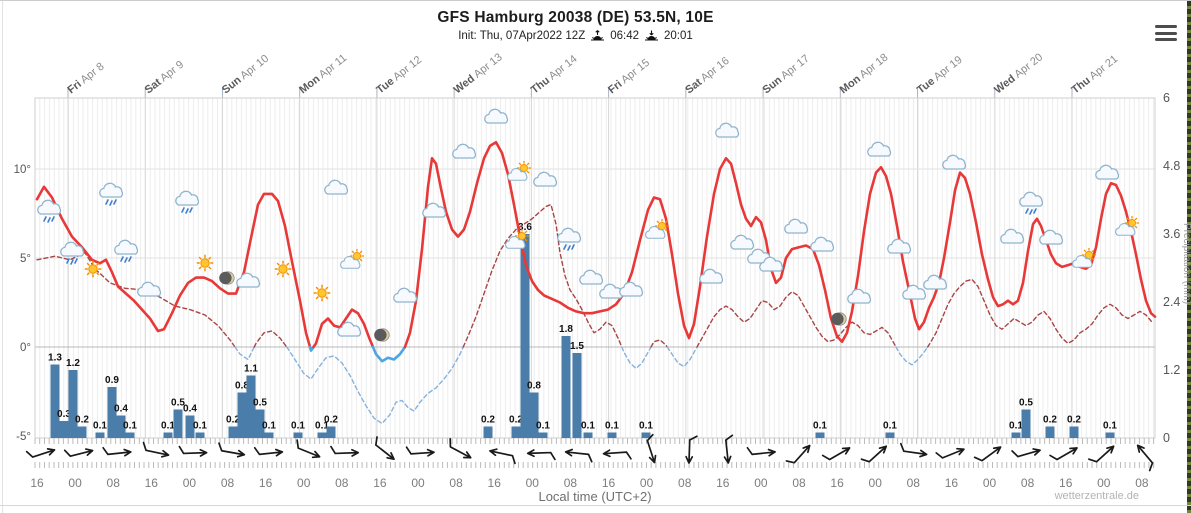 This screenshot has height=513, width=1191. Describe the element at coordinates (1166, 33) in the screenshot. I see `hamburger-menu-icon` at that location.